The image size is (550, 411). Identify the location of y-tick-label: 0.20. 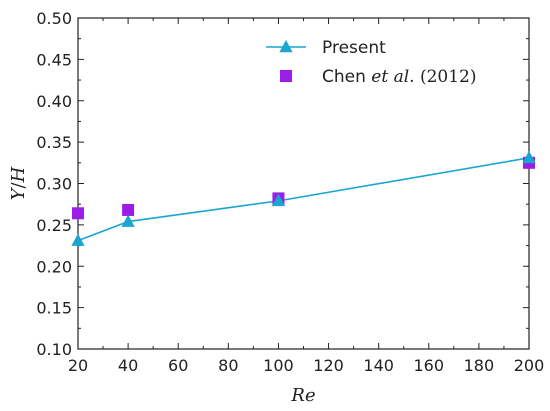
(54, 266).